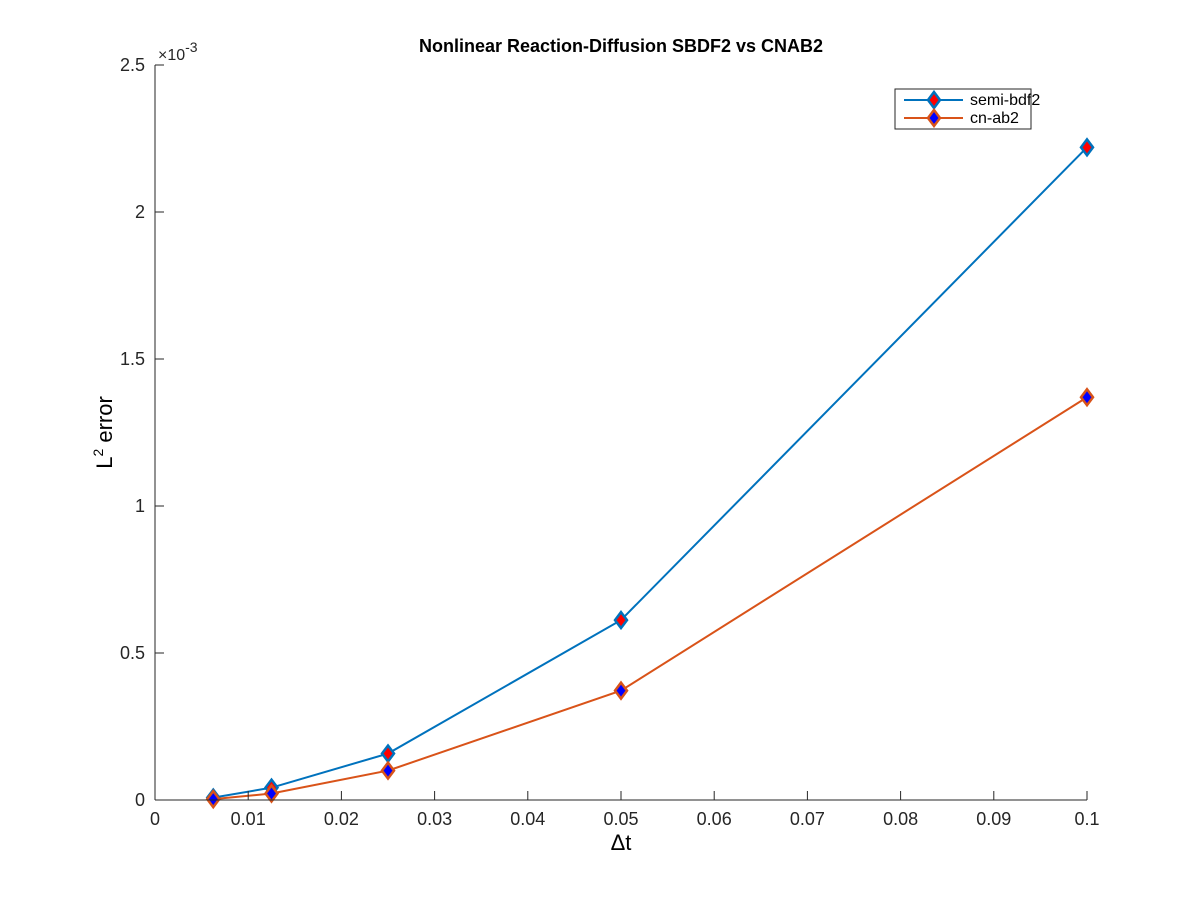  What do you see at coordinates (434, 819) in the screenshot?
I see `x-tick-label: 0.03` at bounding box center [434, 819].